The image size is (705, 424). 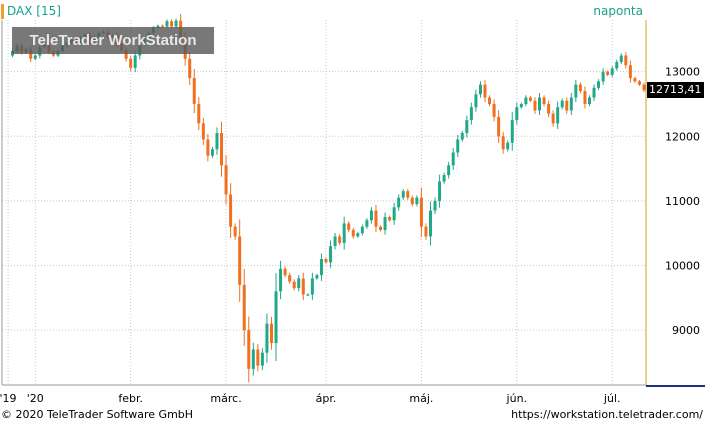 What do you see at coordinates (2, 11) in the screenshot?
I see `symbol-color-marker` at bounding box center [2, 11].